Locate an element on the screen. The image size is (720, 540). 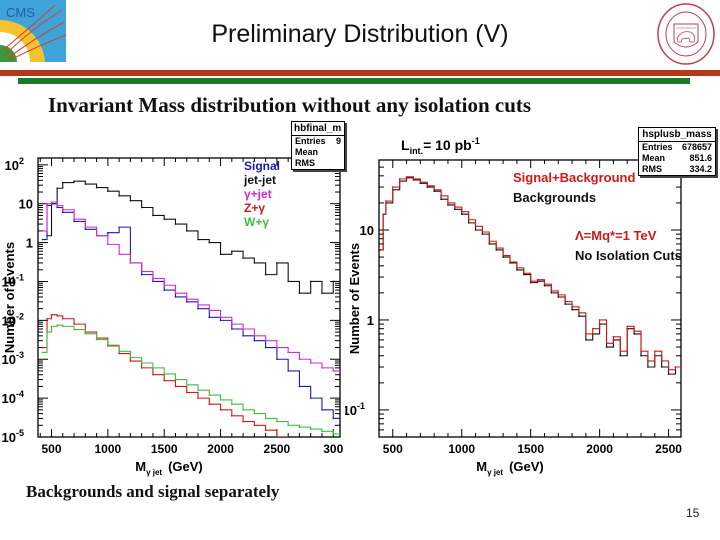
stats-box-title: hbfinal_m is located at coordinates (318, 129).